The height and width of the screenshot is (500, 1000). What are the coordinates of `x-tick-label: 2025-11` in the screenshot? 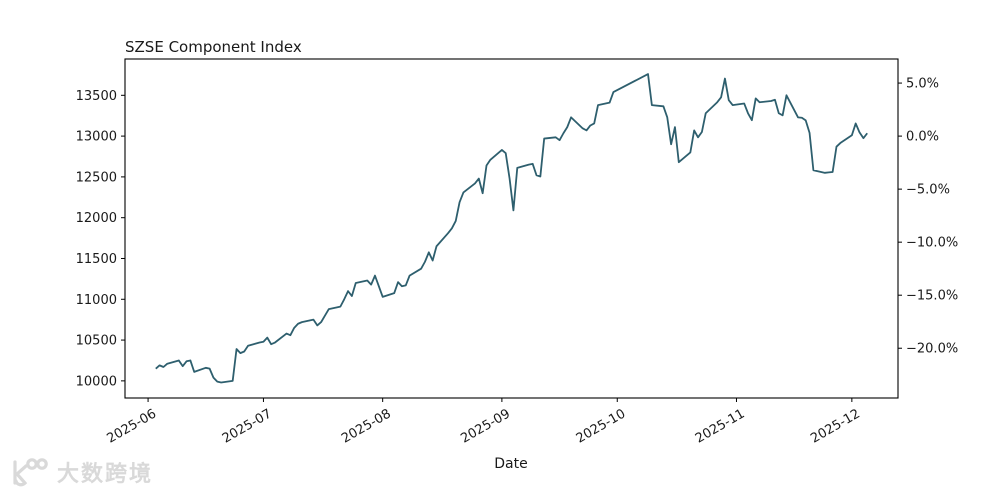 It's located at (720, 426).